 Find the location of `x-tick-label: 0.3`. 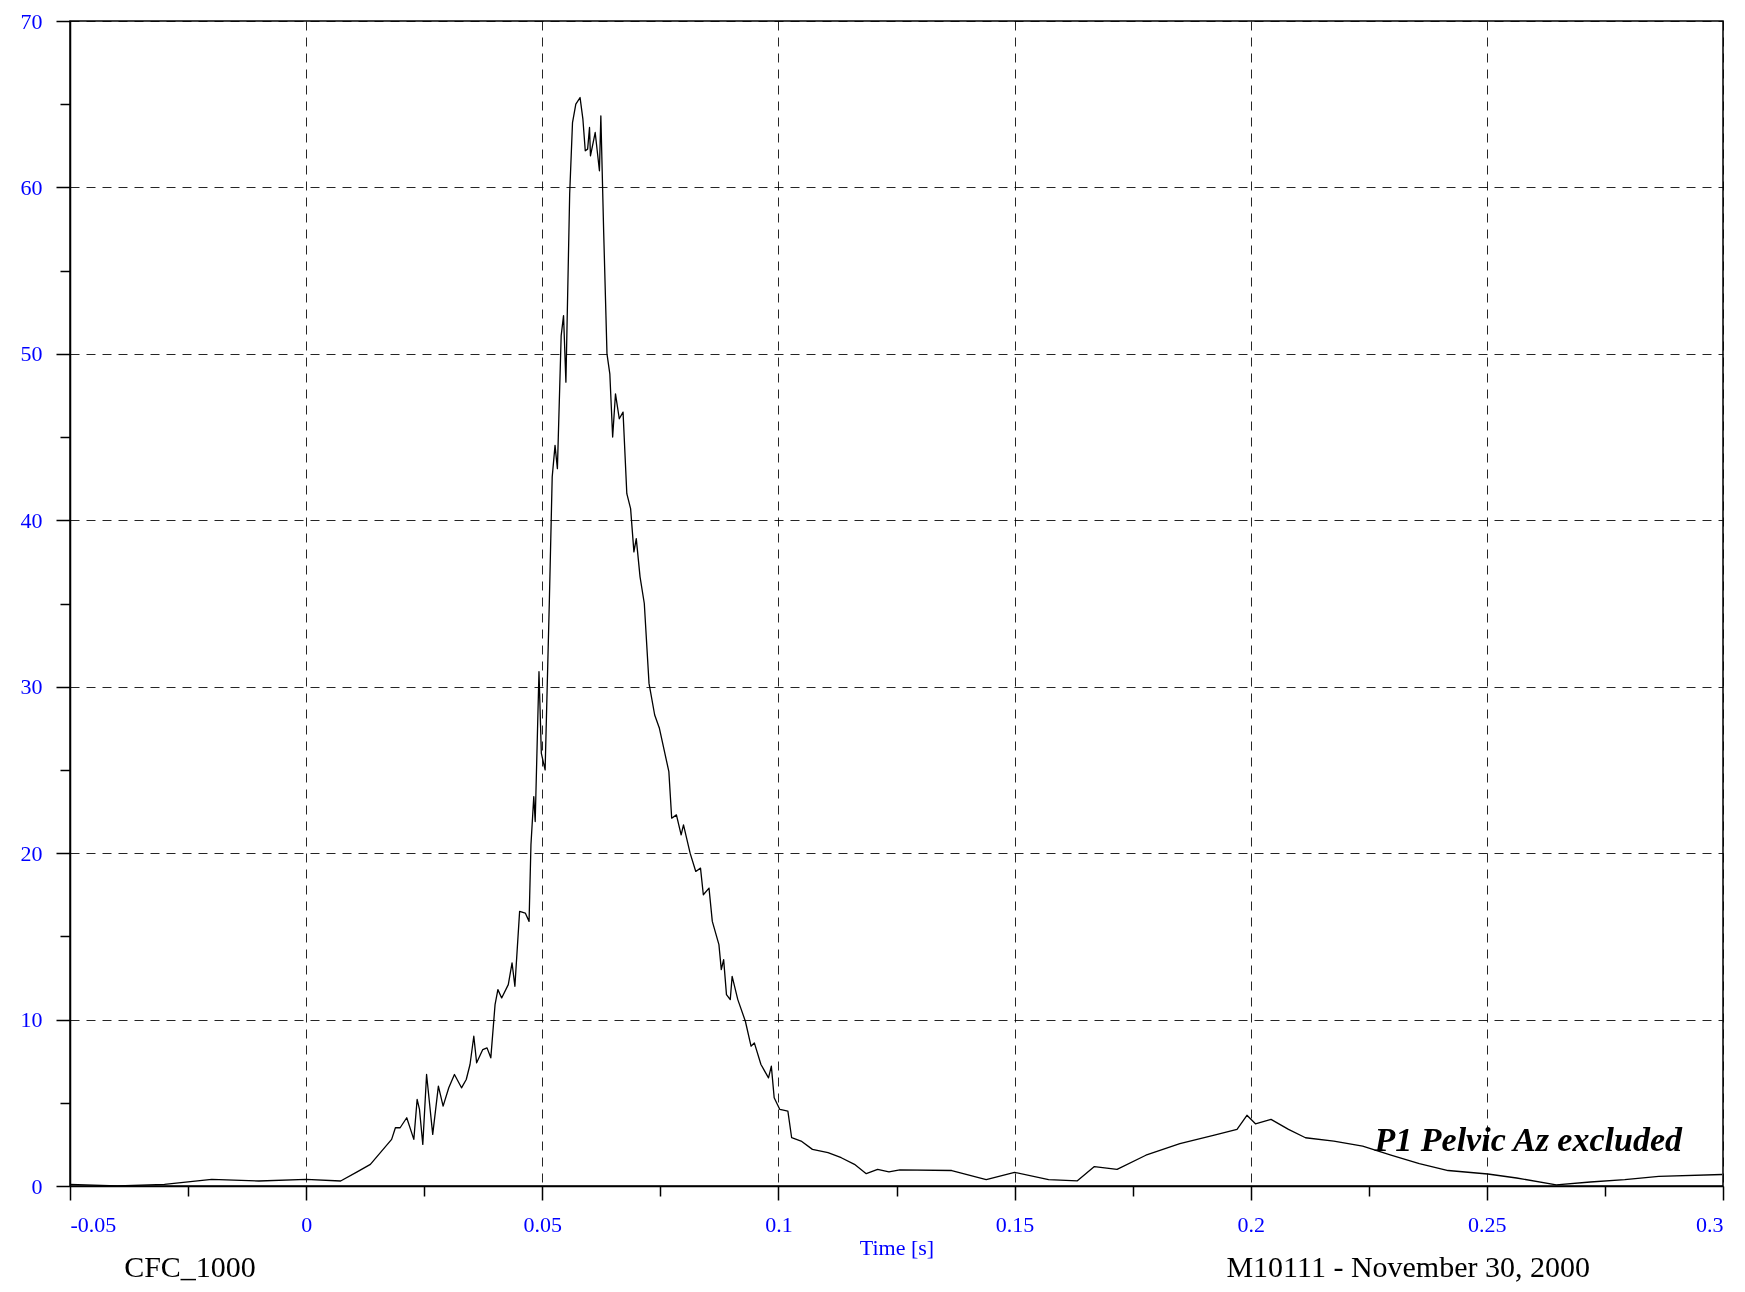

x-tick-label: 0.3 is located at coordinates (1710, 1224).